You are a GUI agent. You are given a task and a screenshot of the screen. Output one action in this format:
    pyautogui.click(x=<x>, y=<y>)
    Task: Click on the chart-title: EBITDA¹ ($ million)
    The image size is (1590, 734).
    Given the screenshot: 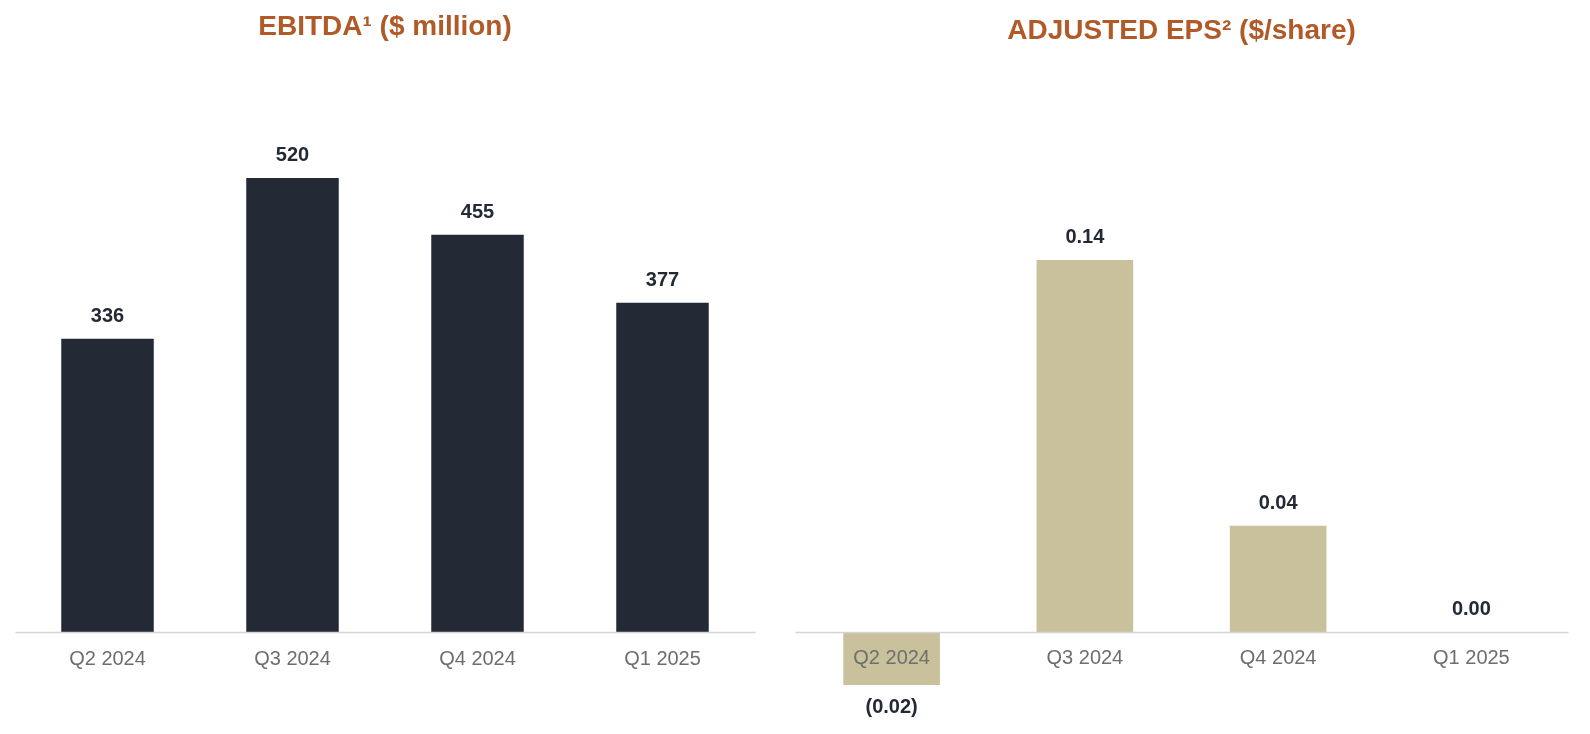 What is the action you would take?
    pyautogui.click(x=385, y=25)
    